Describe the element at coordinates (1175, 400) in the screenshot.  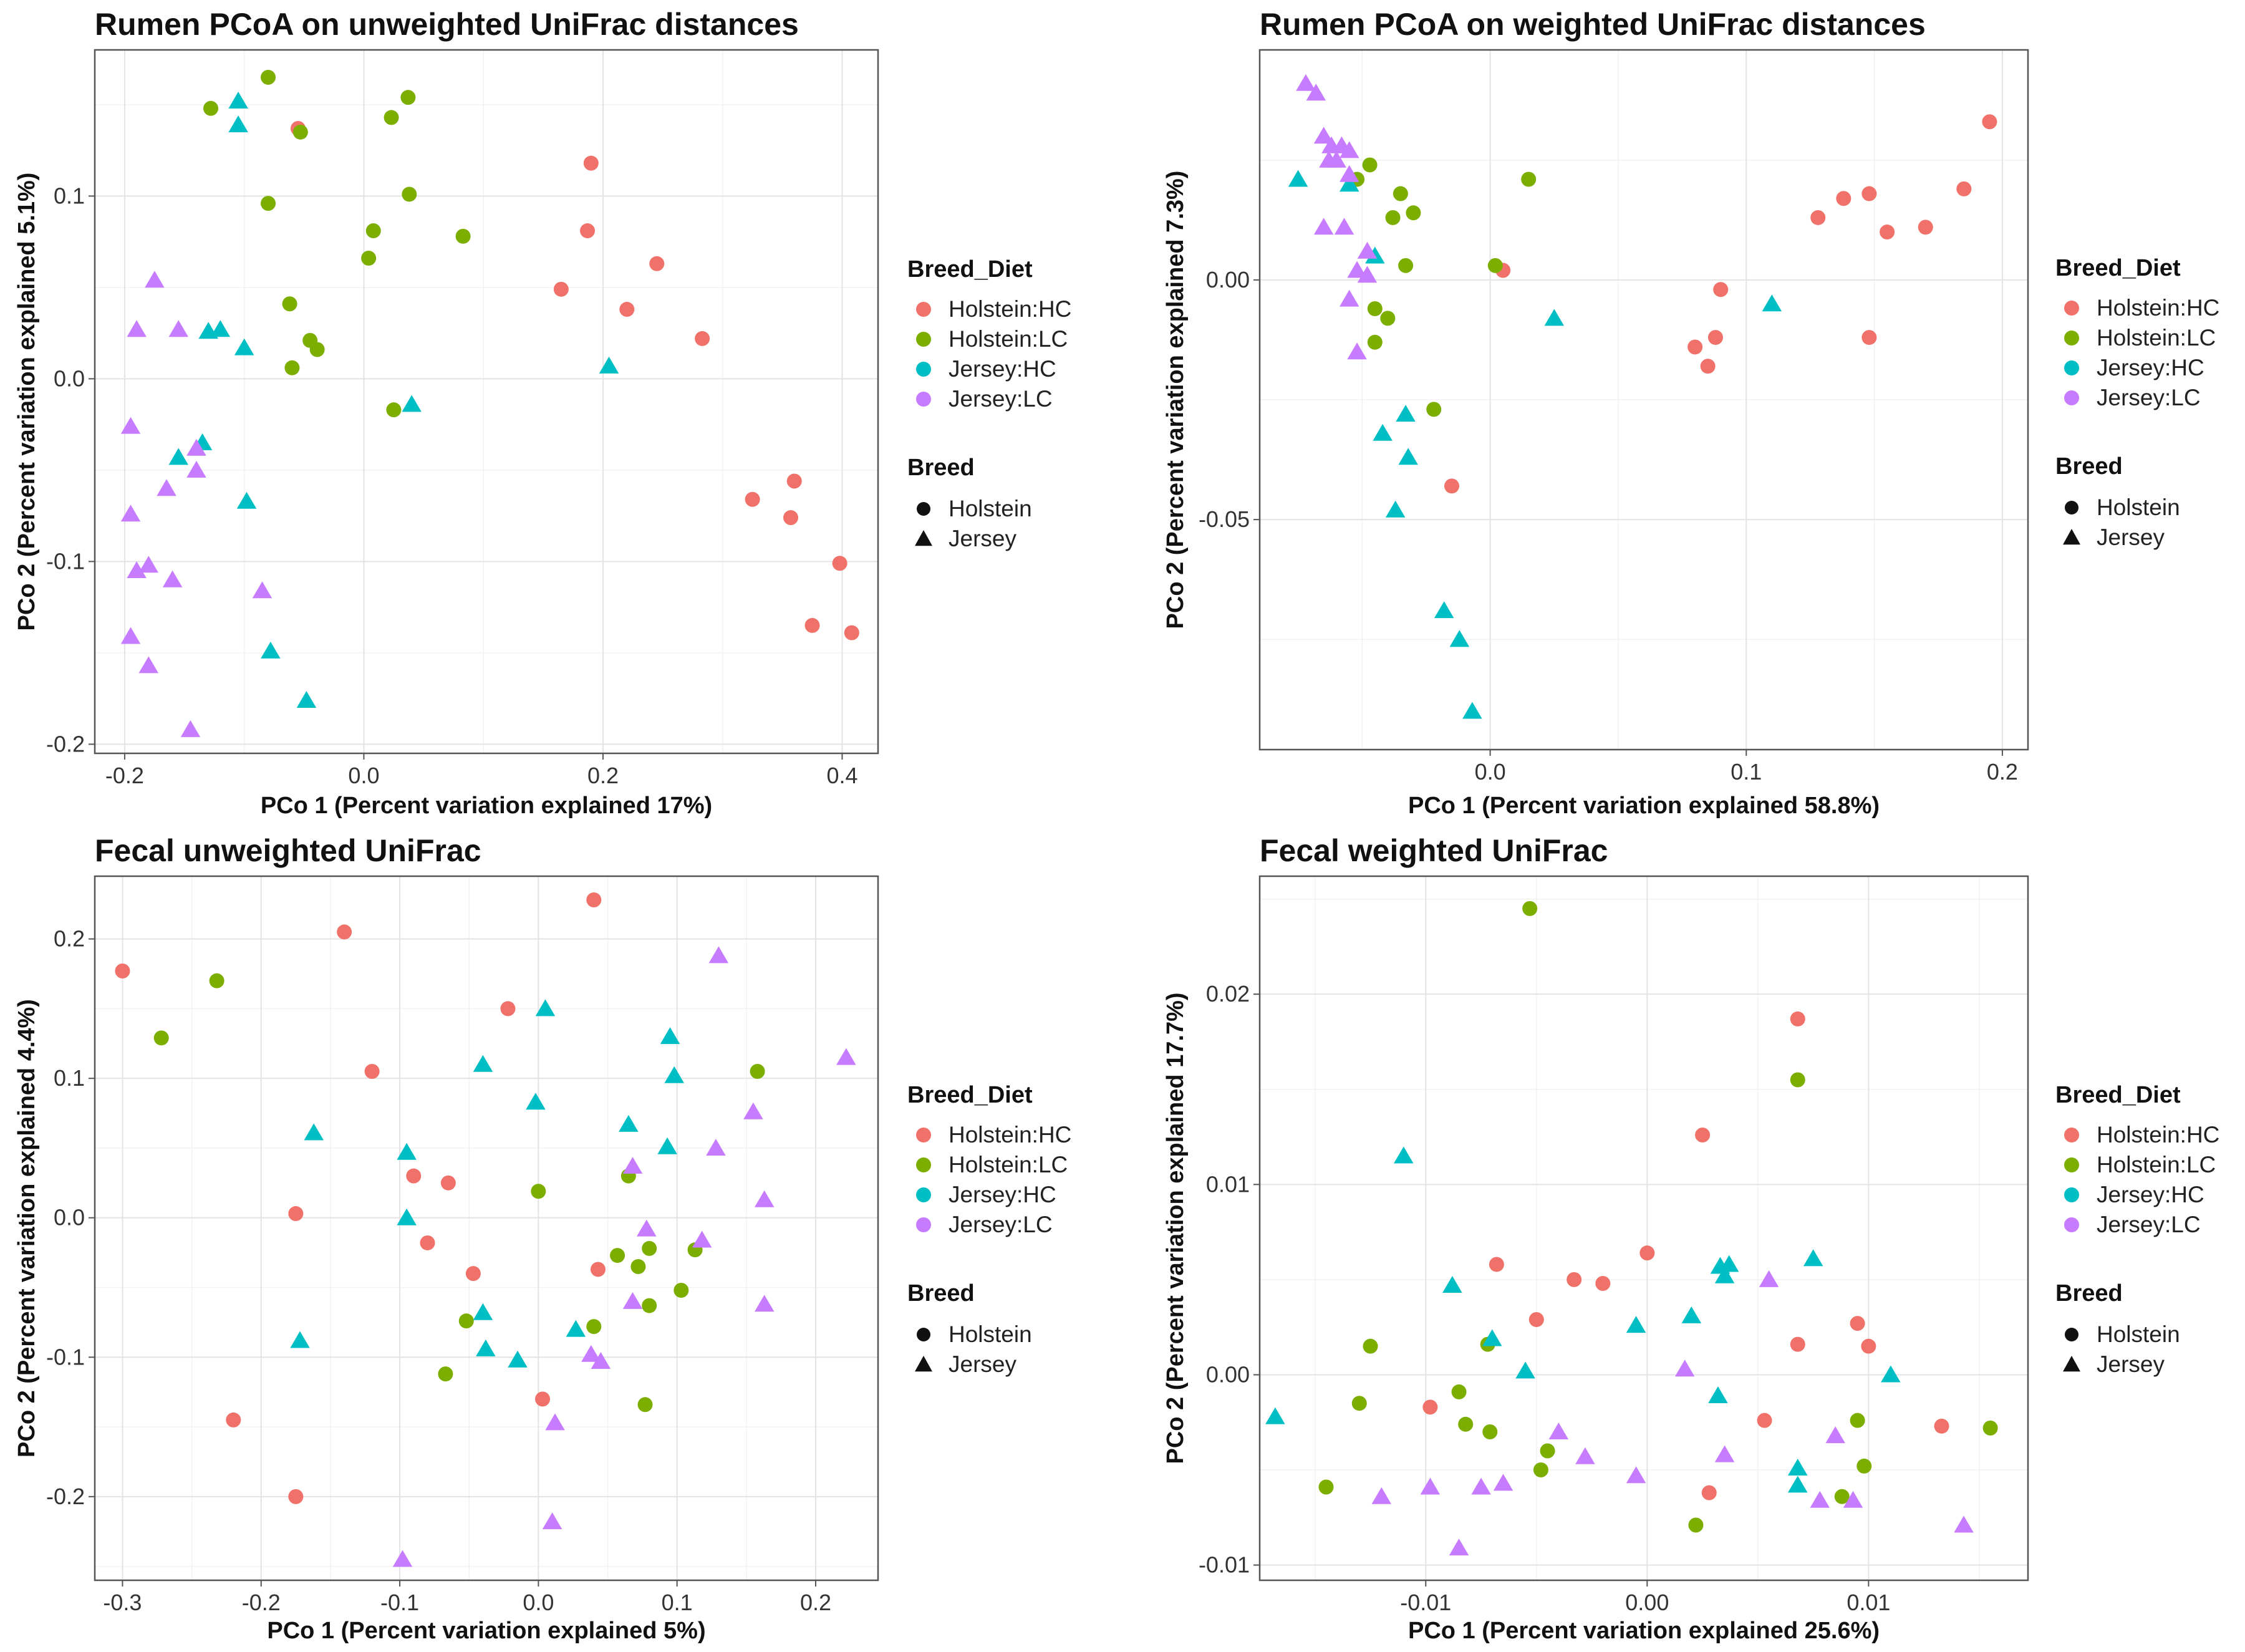
I see `y-axis-label: PCo 2 (Percent variation explained 7.3%)` at that location.